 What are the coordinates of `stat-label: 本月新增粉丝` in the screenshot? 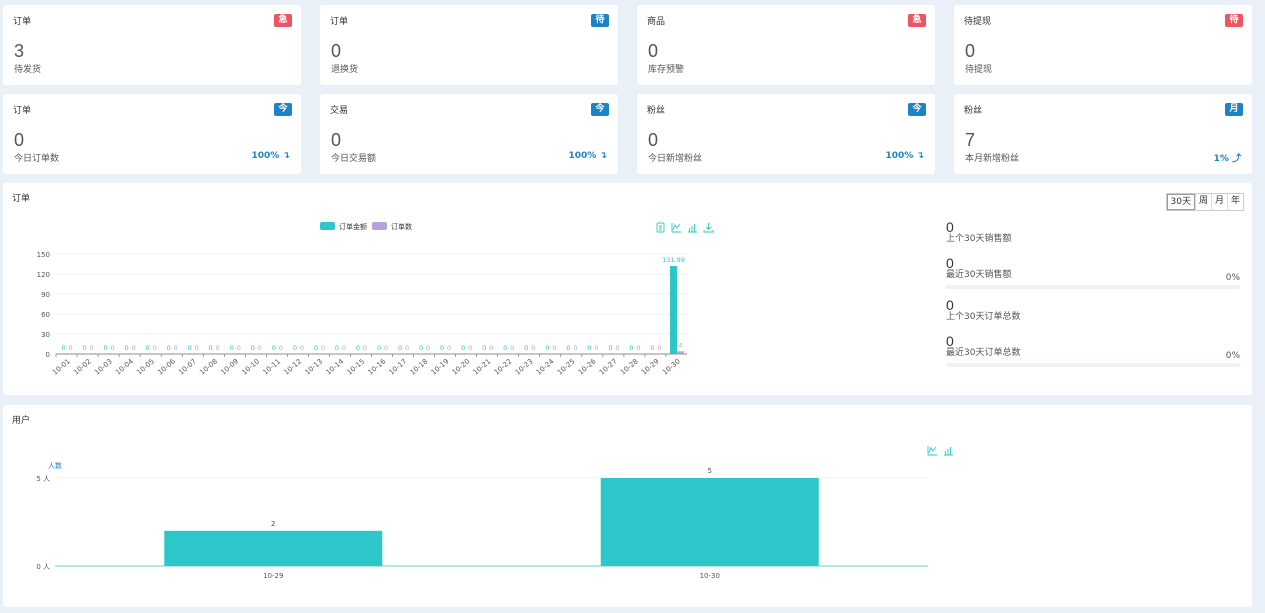 It's located at (992, 159).